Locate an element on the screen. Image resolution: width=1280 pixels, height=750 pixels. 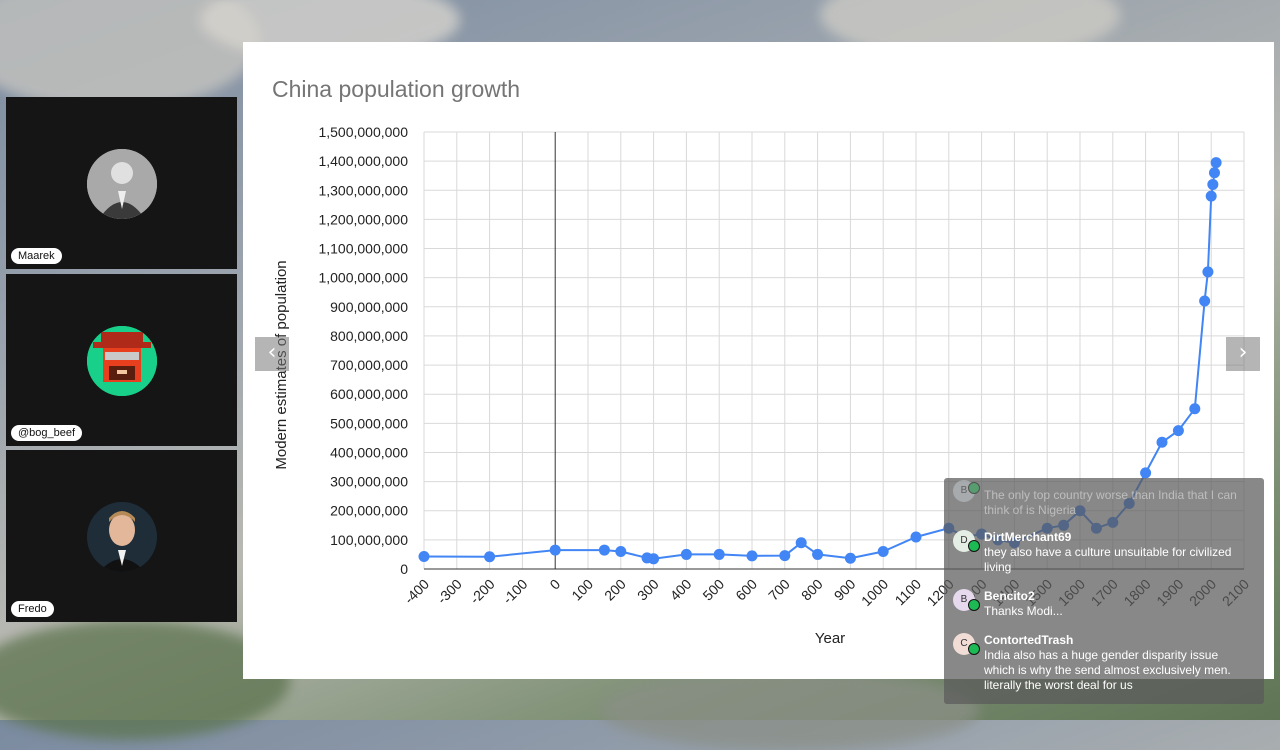
chat-username: Bencito2 is located at coordinates (1009, 596).